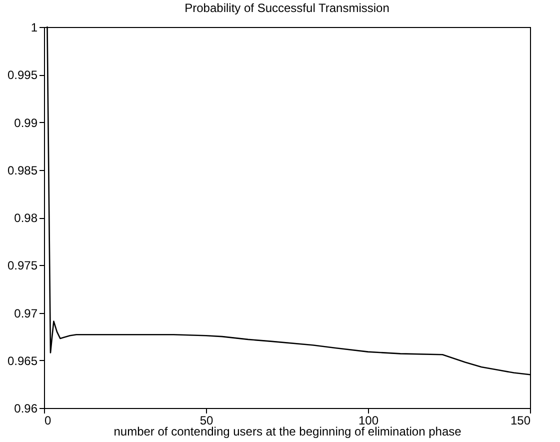  I want to click on y-tick-label: 0.995, so click(22, 75).